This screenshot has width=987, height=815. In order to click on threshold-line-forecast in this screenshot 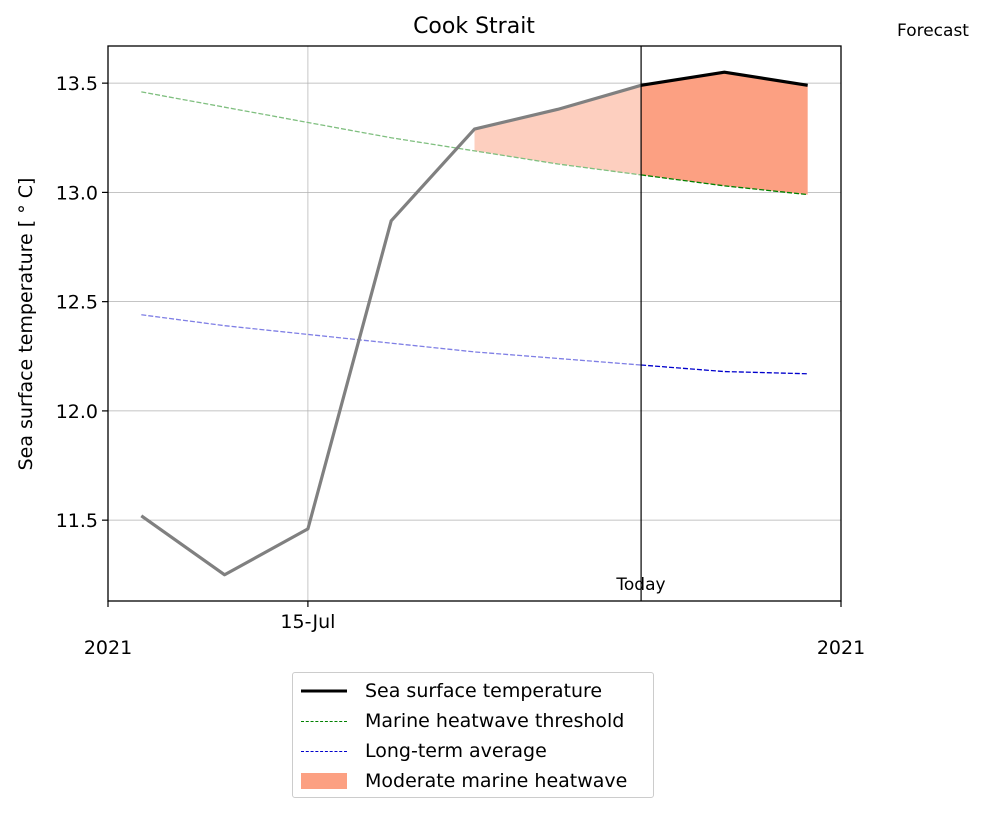, I will do `click(724, 185)`.